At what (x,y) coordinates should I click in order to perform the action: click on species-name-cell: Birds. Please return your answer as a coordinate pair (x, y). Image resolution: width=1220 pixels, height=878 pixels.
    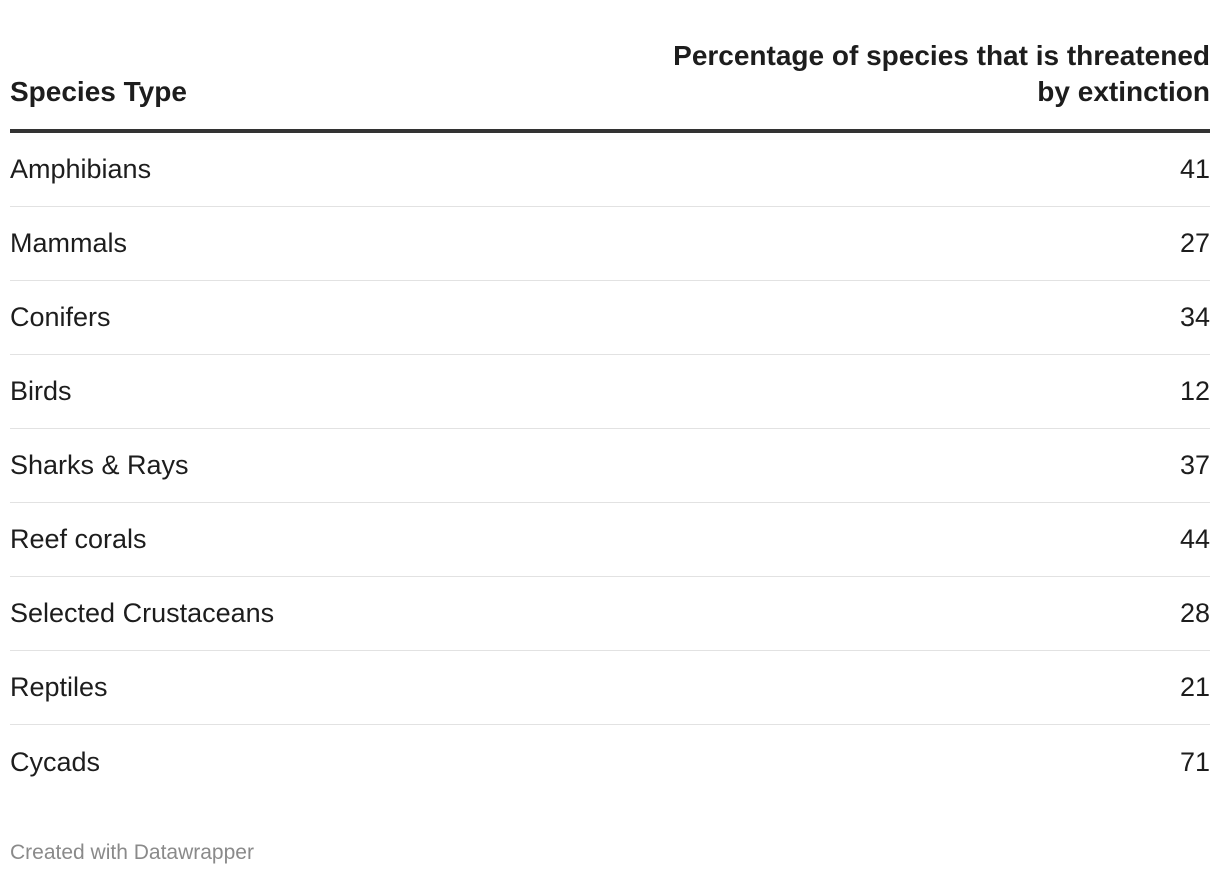
    Looking at the image, I should click on (41, 391).